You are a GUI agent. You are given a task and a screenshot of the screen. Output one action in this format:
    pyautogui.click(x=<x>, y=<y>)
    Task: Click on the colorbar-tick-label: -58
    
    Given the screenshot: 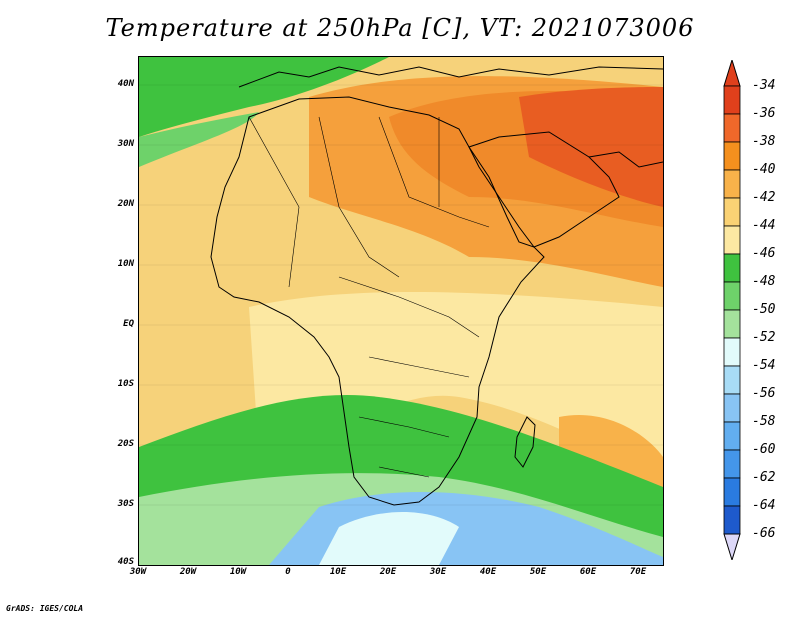 What is the action you would take?
    pyautogui.click(x=764, y=421)
    